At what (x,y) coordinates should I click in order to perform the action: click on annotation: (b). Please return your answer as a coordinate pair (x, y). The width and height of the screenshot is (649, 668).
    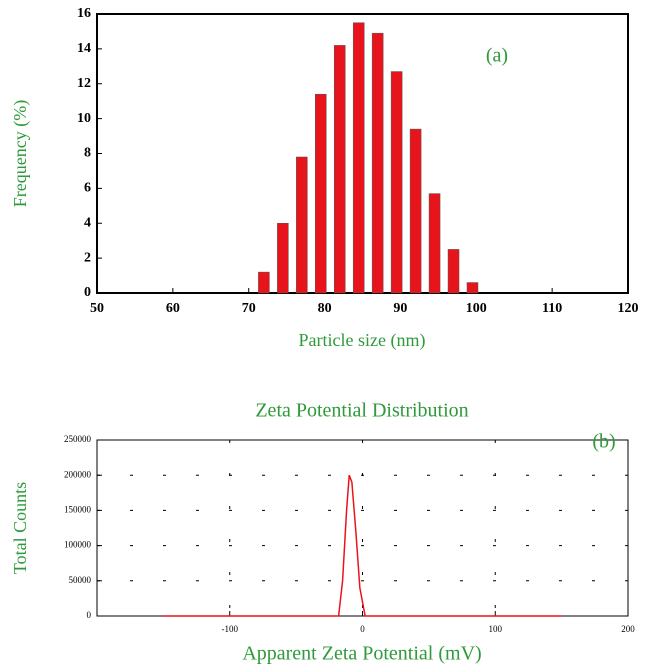
    Looking at the image, I should click on (603, 442).